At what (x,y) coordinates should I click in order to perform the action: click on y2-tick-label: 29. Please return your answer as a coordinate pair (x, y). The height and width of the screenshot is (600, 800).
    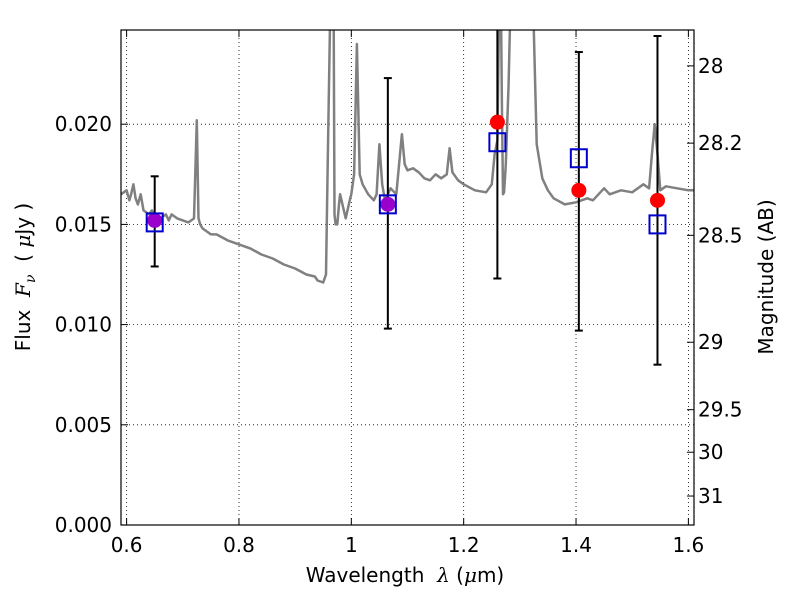
    Looking at the image, I should click on (710, 342).